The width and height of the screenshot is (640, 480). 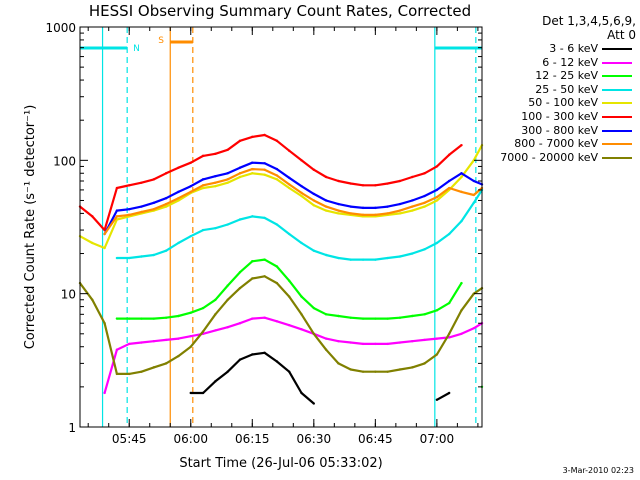 What do you see at coordinates (129, 439) in the screenshot?
I see `x-tick-label: 05:45` at bounding box center [129, 439].